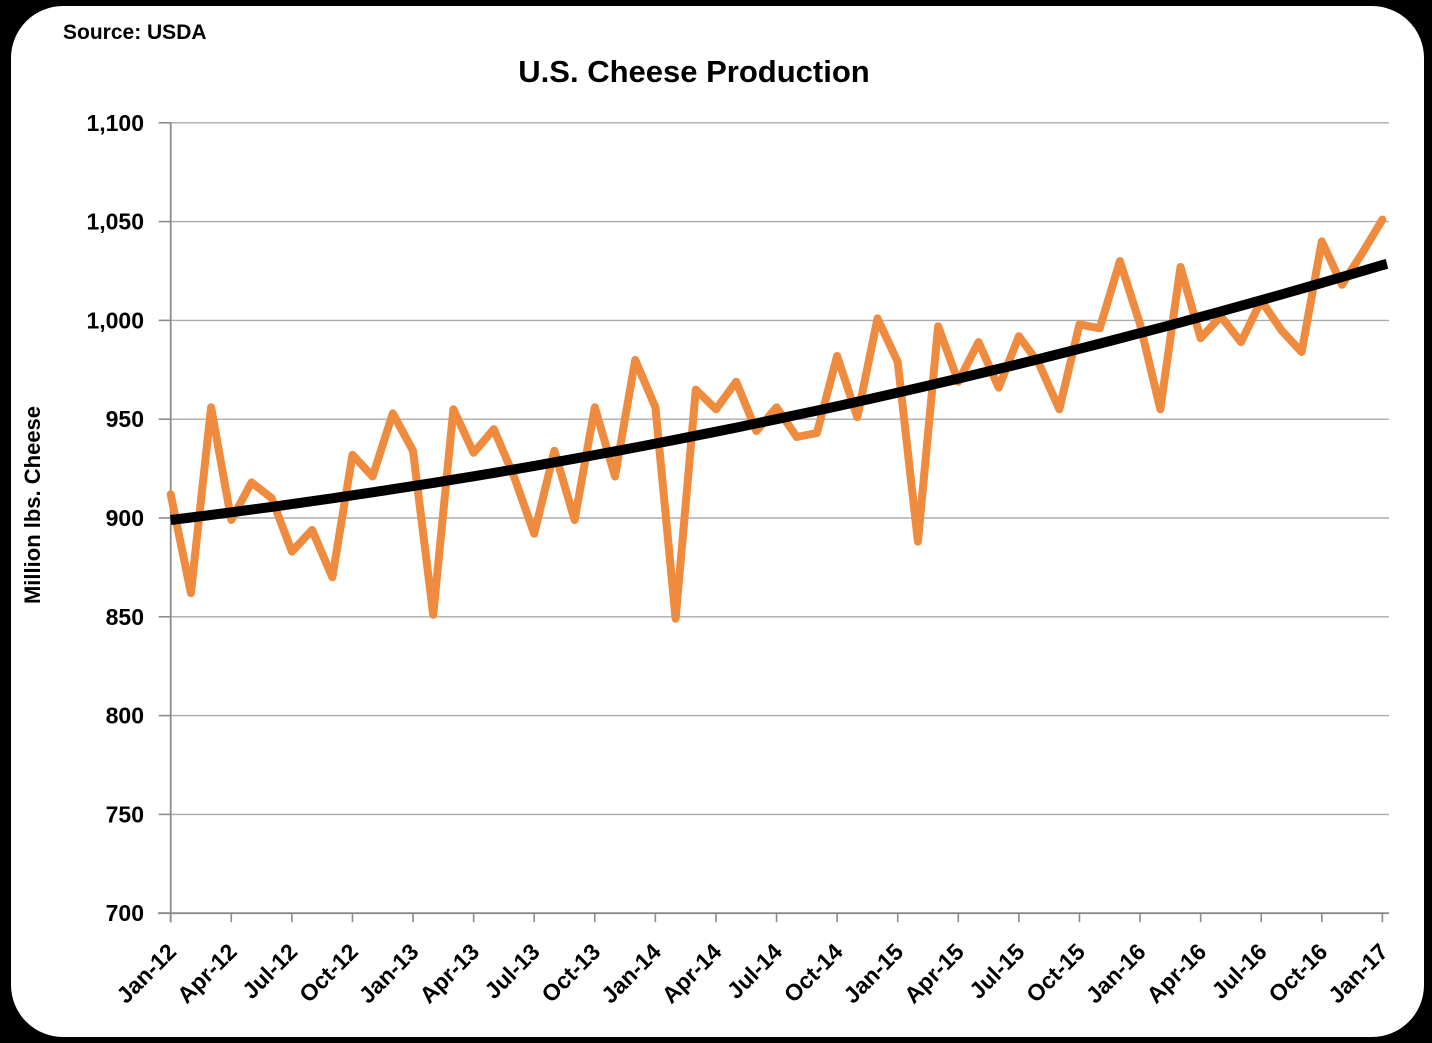  I want to click on y-tick-label: 950, so click(125, 419).